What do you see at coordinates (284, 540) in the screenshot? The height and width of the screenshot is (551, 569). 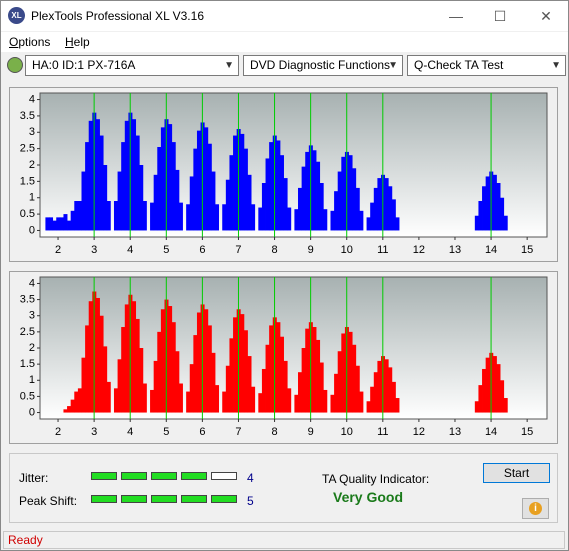 I see `status-bar: Ready` at bounding box center [284, 540].